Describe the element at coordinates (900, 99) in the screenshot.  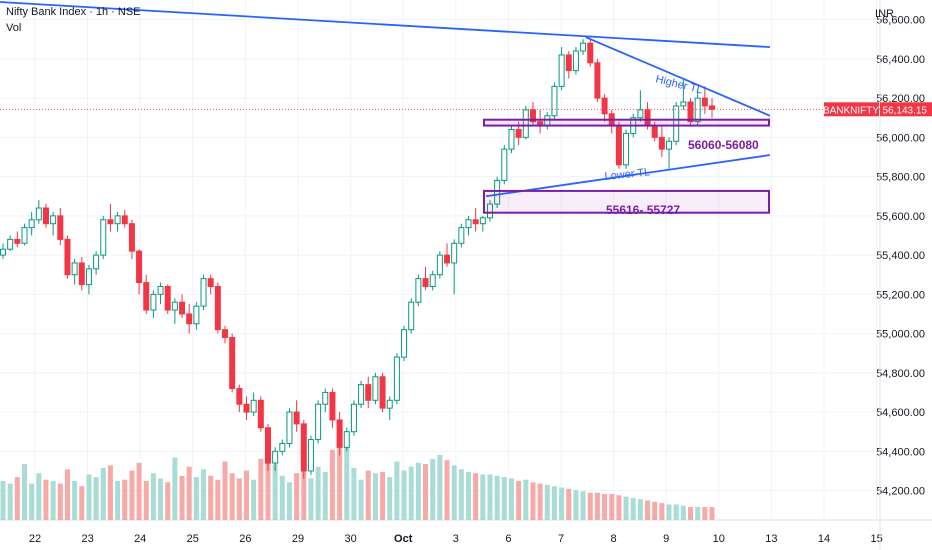
I see `y-tick-label: 56,200.00` at that location.